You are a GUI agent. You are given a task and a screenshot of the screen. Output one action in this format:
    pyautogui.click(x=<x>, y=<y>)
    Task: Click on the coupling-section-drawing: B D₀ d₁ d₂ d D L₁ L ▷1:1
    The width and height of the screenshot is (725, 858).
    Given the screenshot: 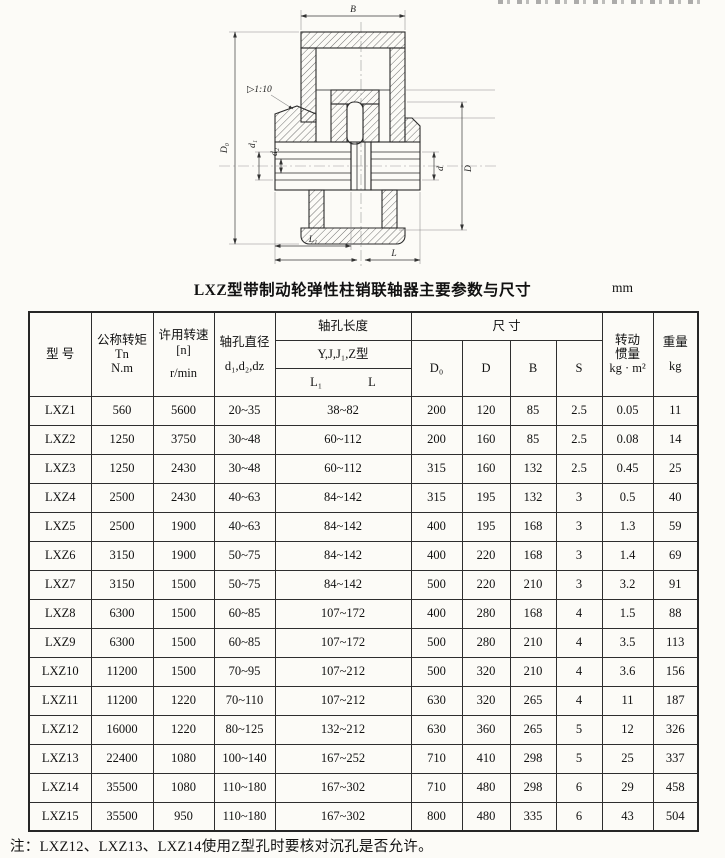 What is the action you would take?
    pyautogui.click(x=359, y=137)
    